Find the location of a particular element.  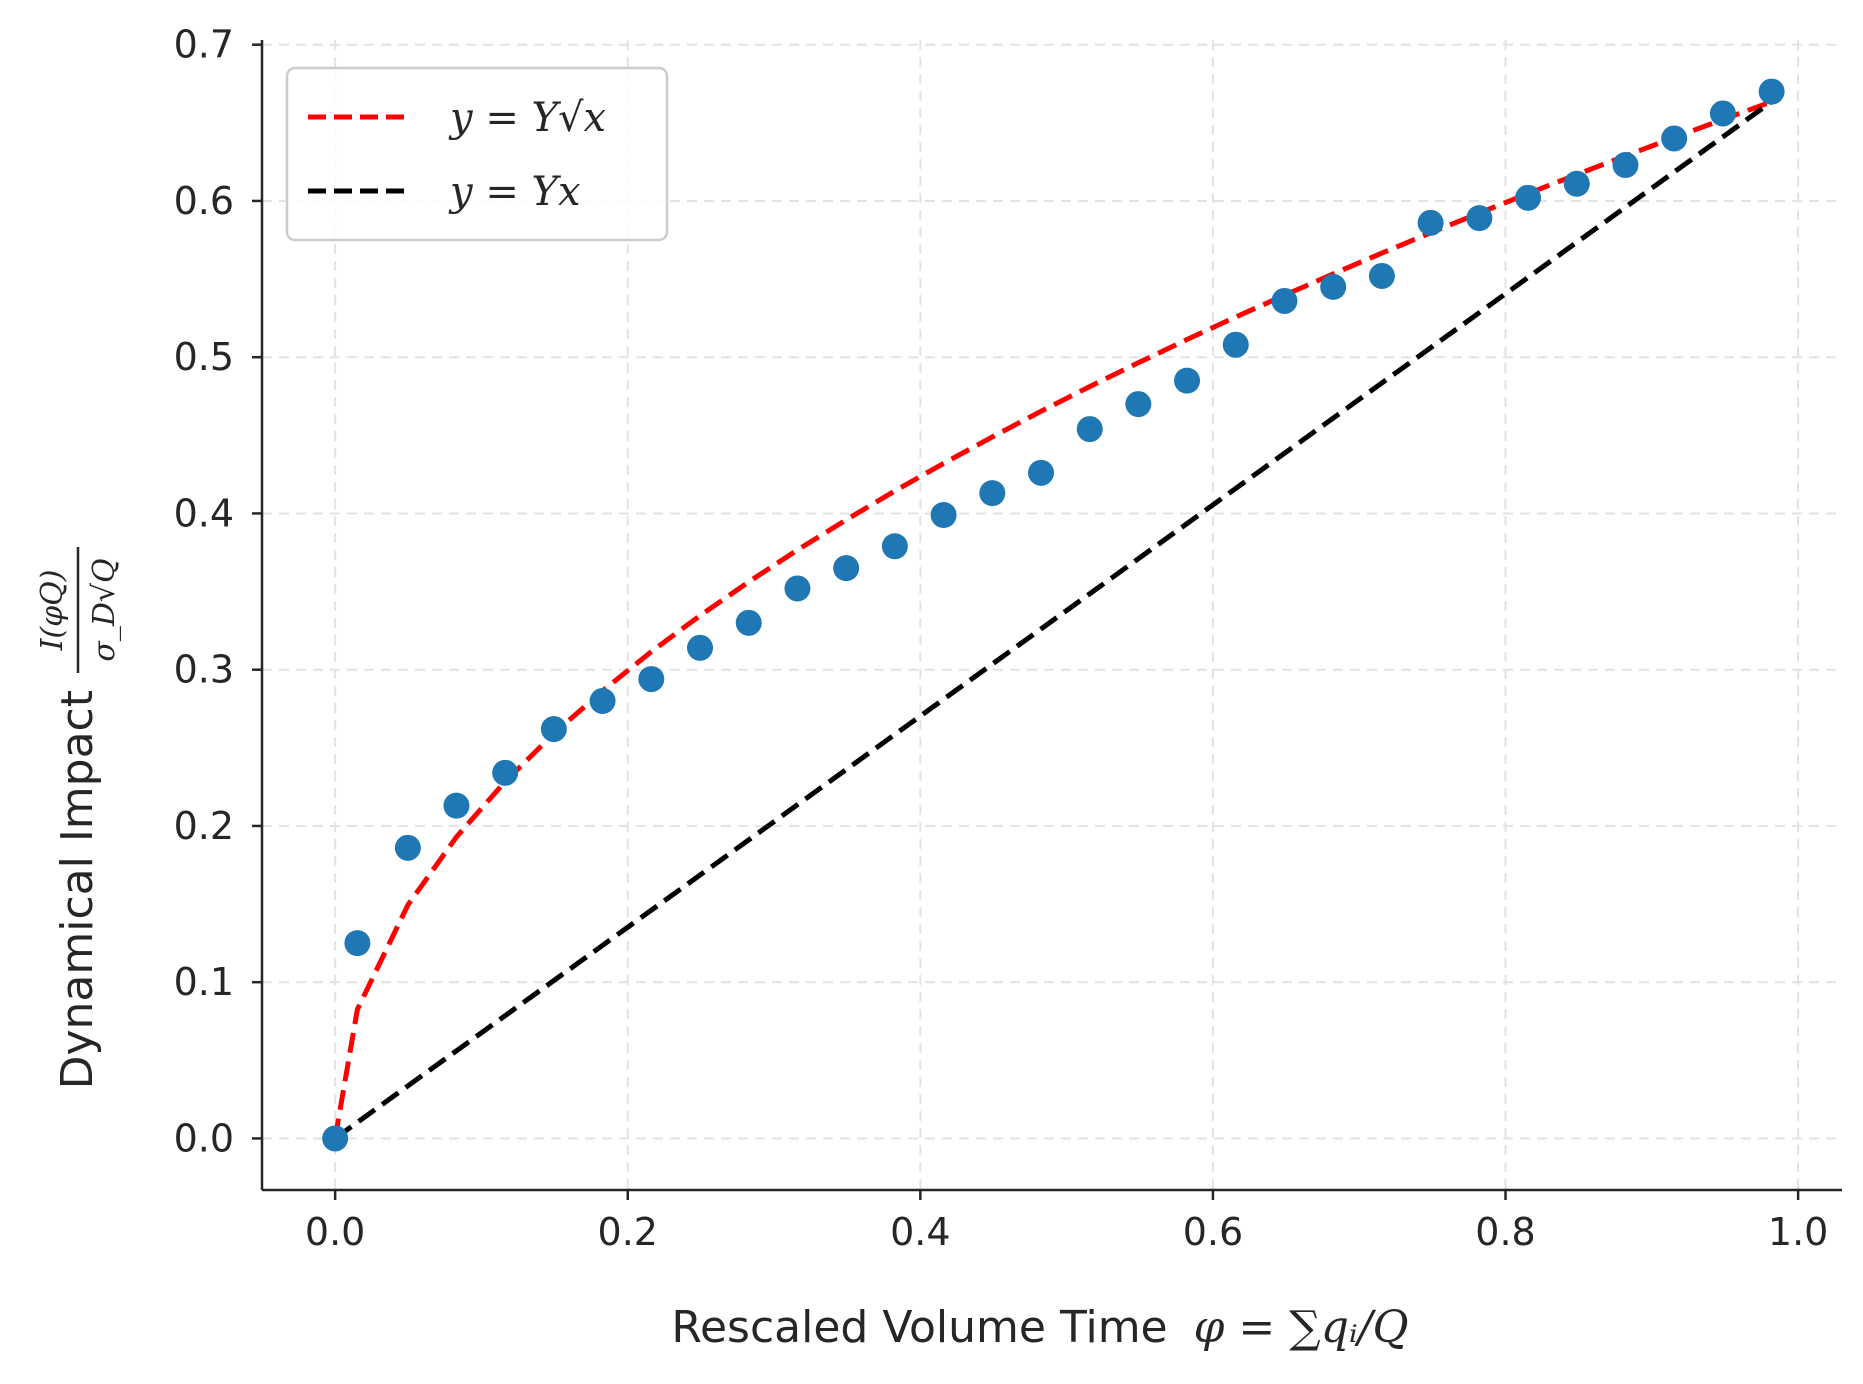

legend-box is located at coordinates (477, 154).